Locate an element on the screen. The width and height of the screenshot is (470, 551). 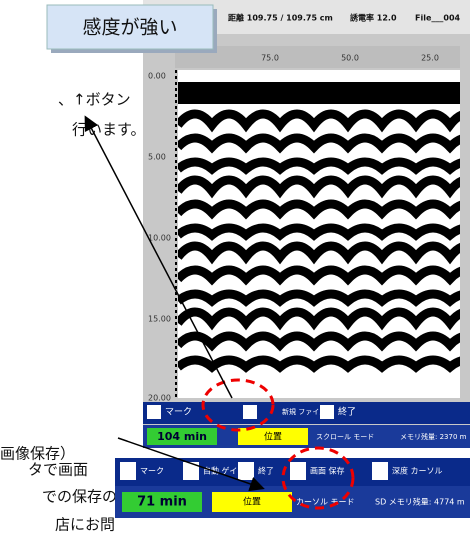
distance: 距離 109.75 / 109.75 cm is located at coordinates (280, 18).